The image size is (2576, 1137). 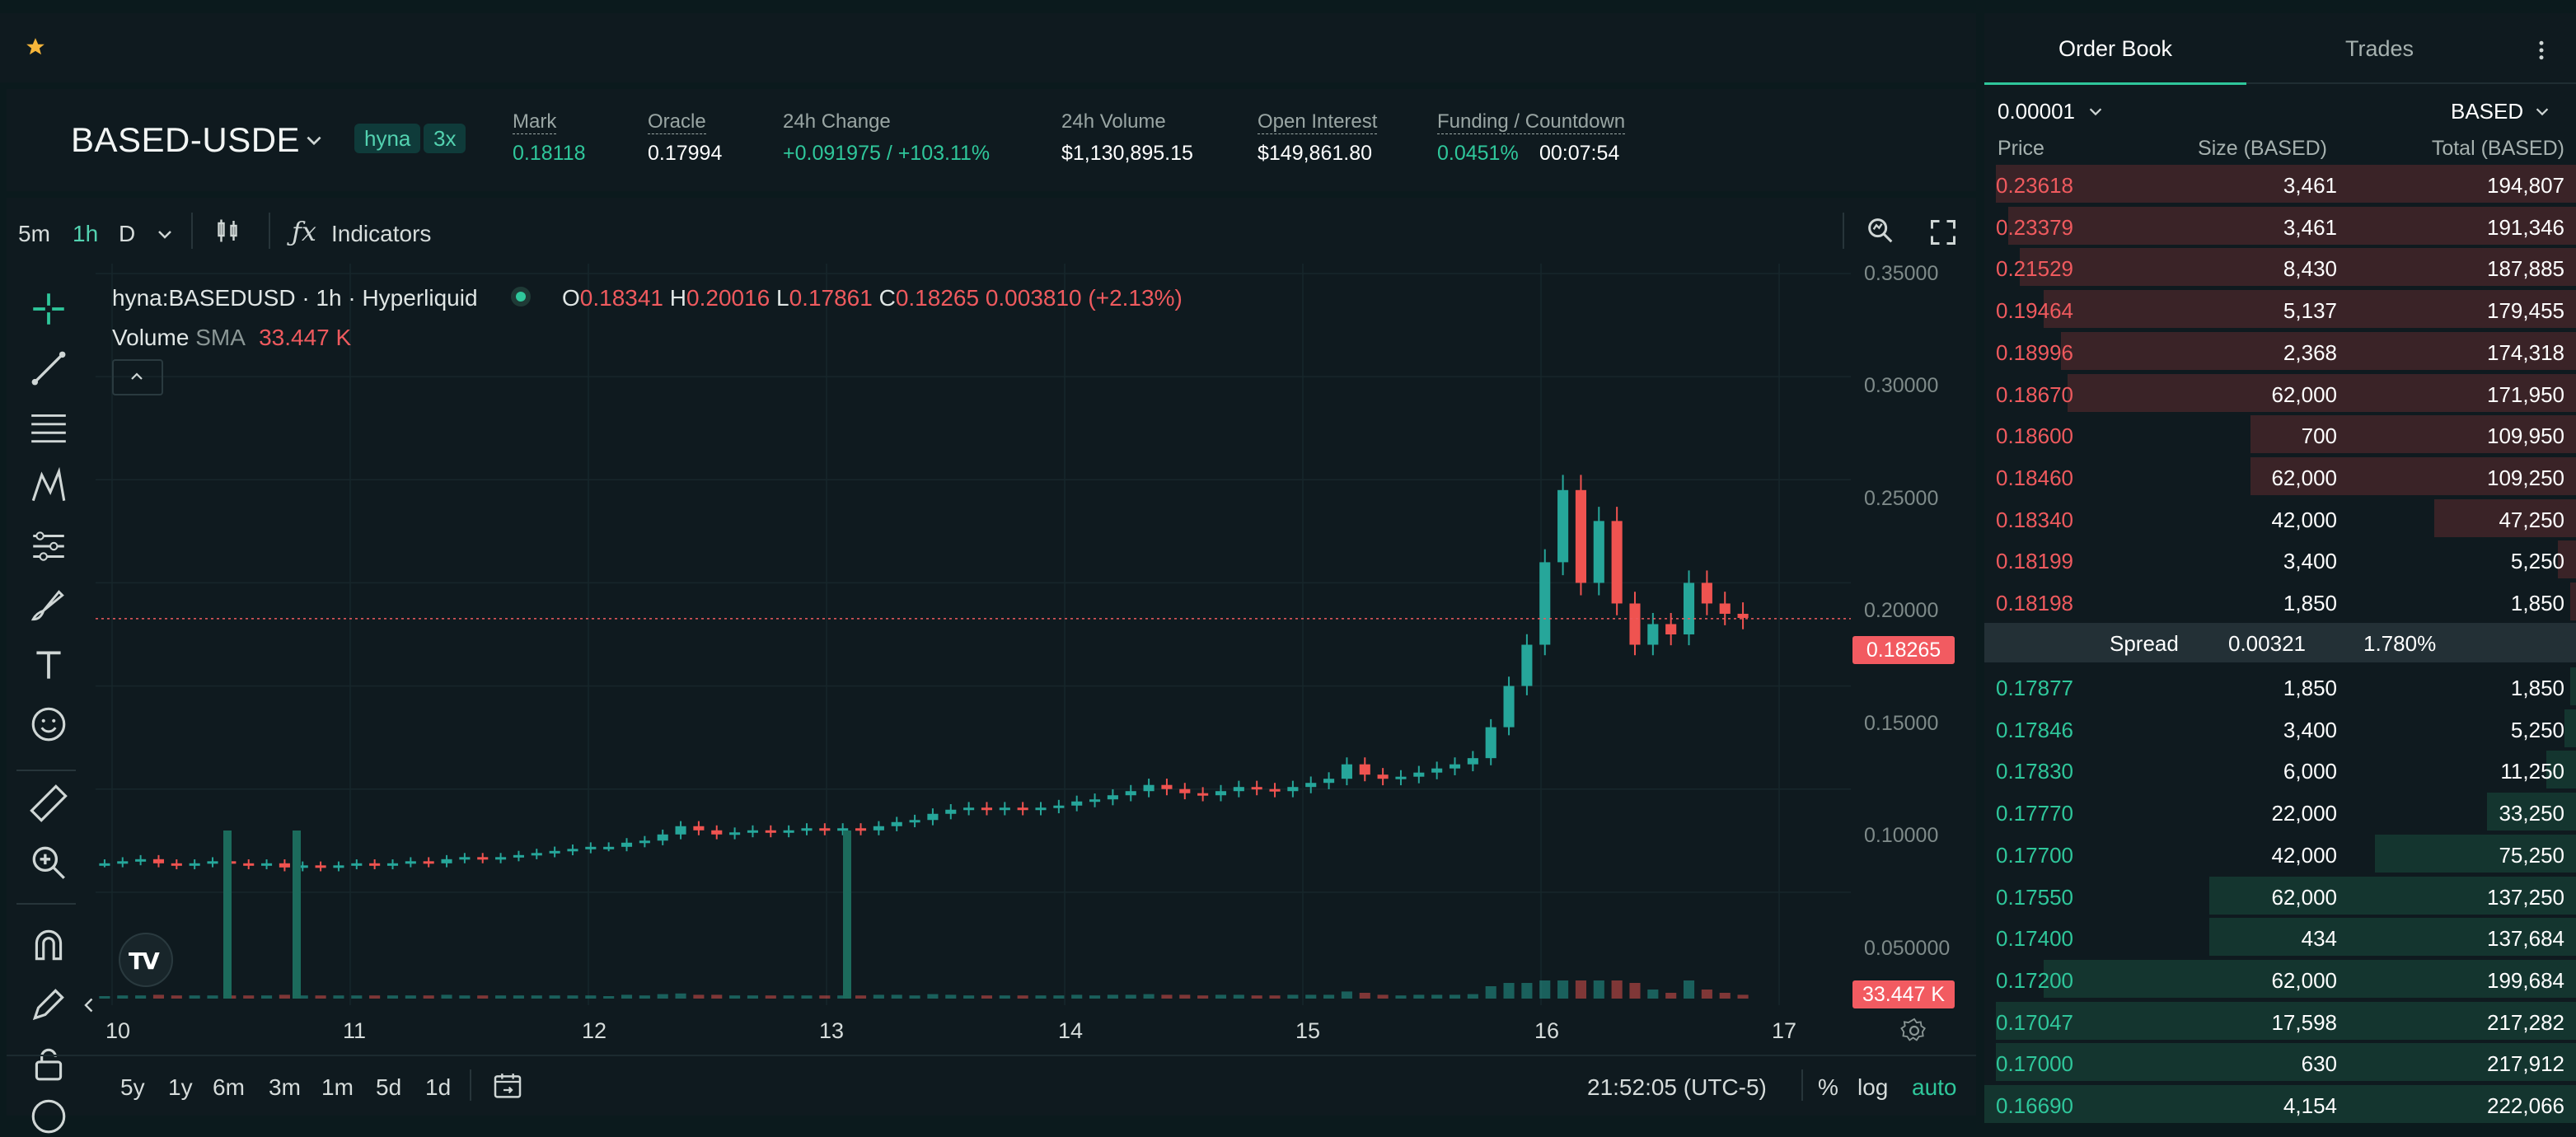 I want to click on size-header: Size (BASED), so click(x=2262, y=148).